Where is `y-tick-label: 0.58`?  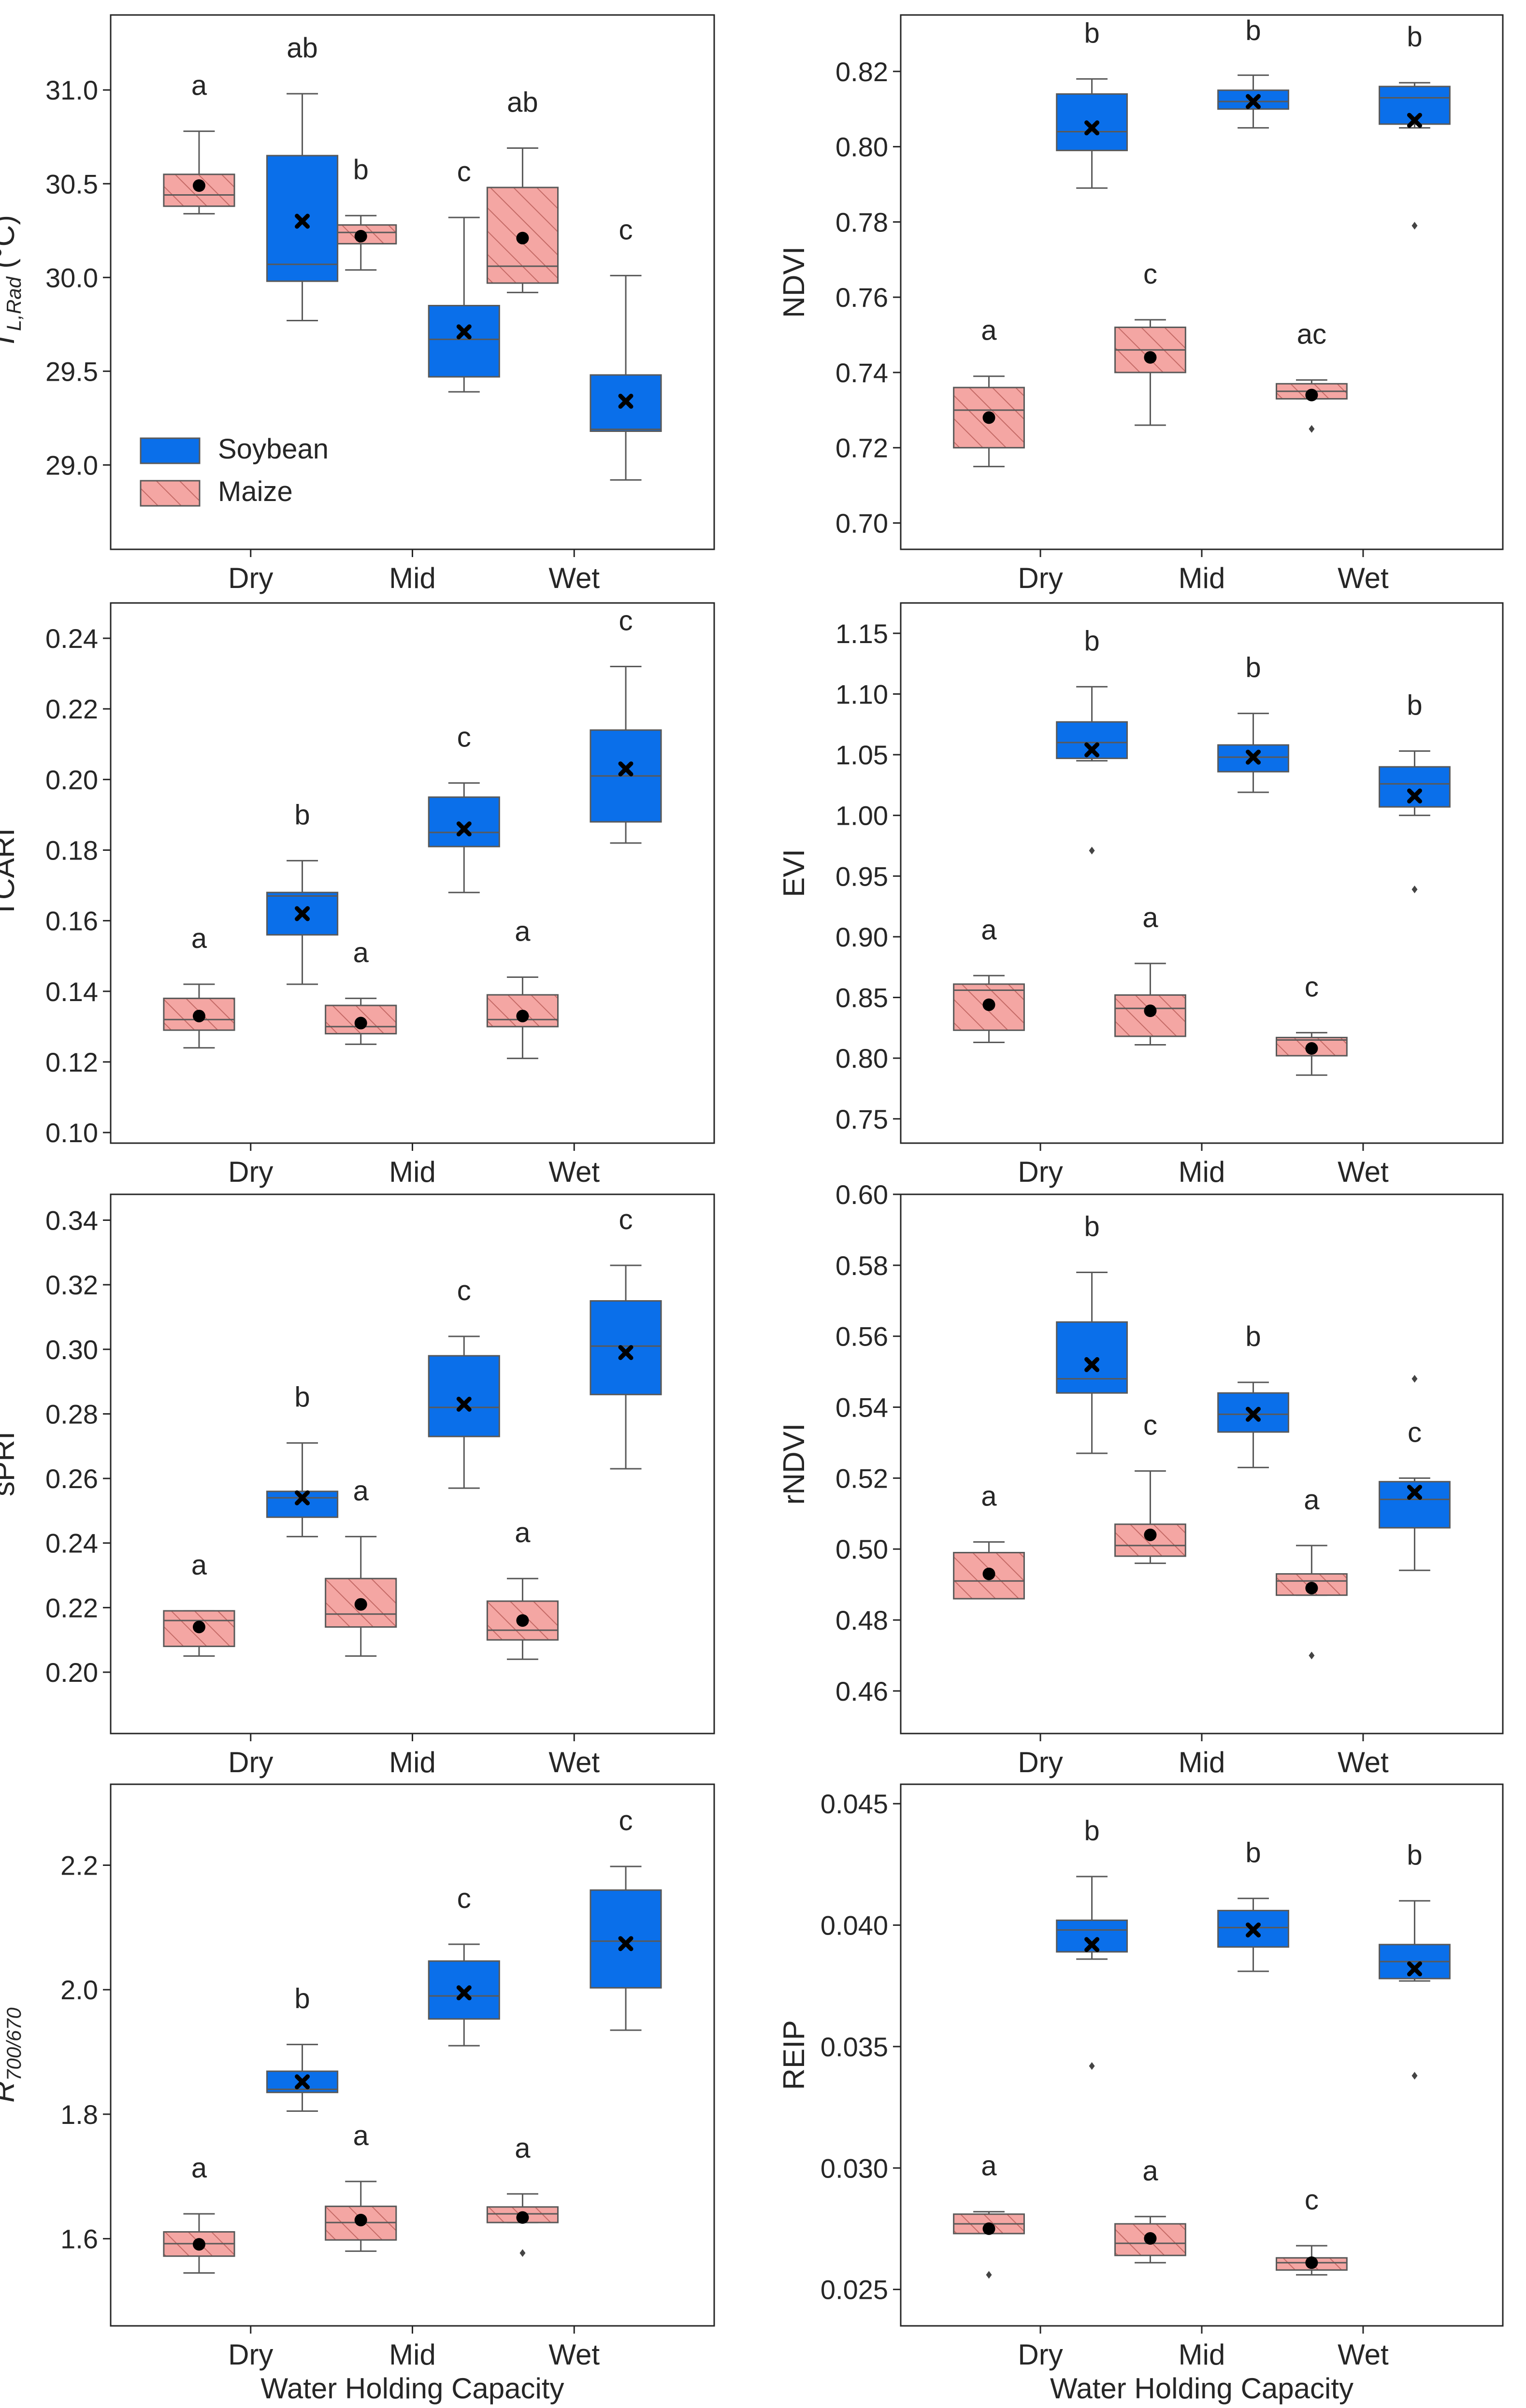 y-tick-label: 0.58 is located at coordinates (861, 1266).